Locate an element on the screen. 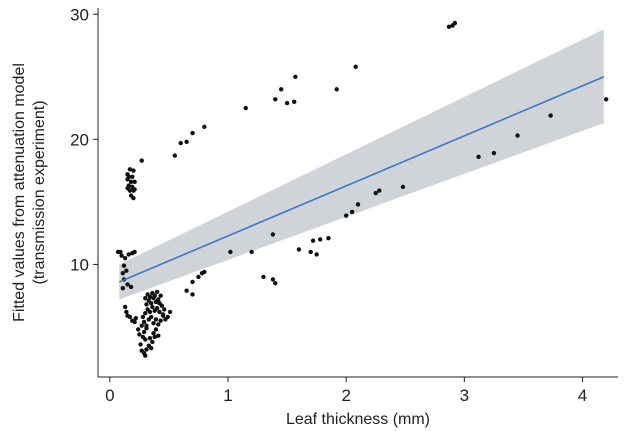 Image resolution: width=640 pixels, height=431 pixels. x-tick-label: 1 is located at coordinates (227, 395).